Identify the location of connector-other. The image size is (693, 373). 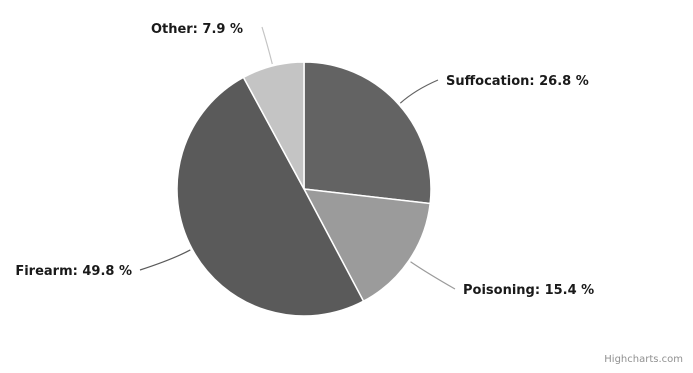
(267, 45).